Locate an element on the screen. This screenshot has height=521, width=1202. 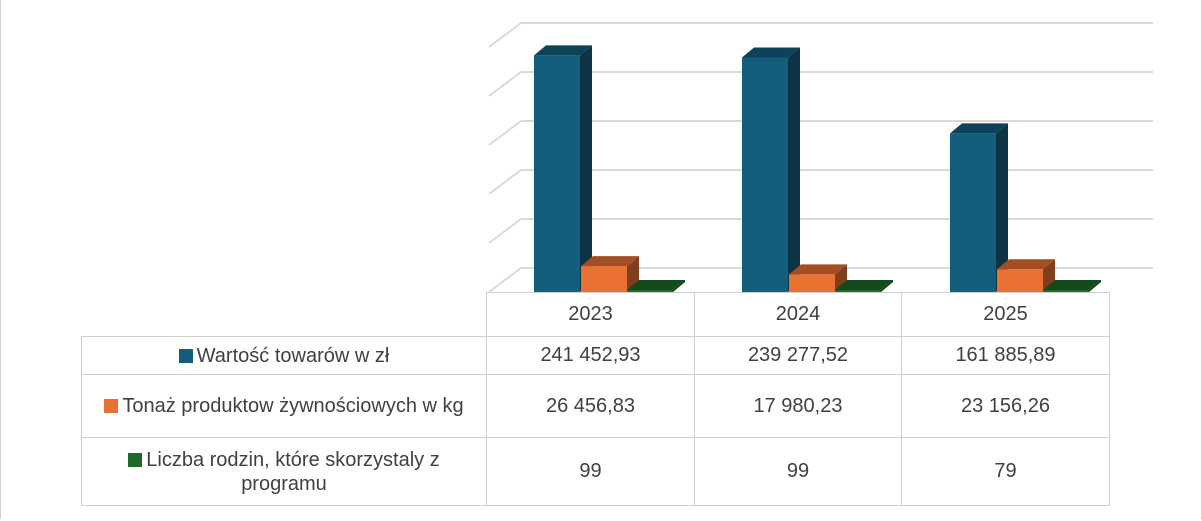
series-name: Wartość towarów w zł is located at coordinates (293, 355).